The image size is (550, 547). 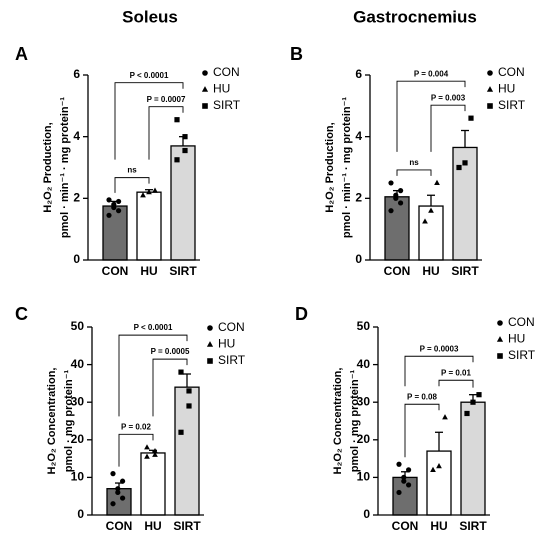 What do you see at coordinates (330, 167) in the screenshot?
I see `y-axis-label: H₂O₂ Production,` at bounding box center [330, 167].